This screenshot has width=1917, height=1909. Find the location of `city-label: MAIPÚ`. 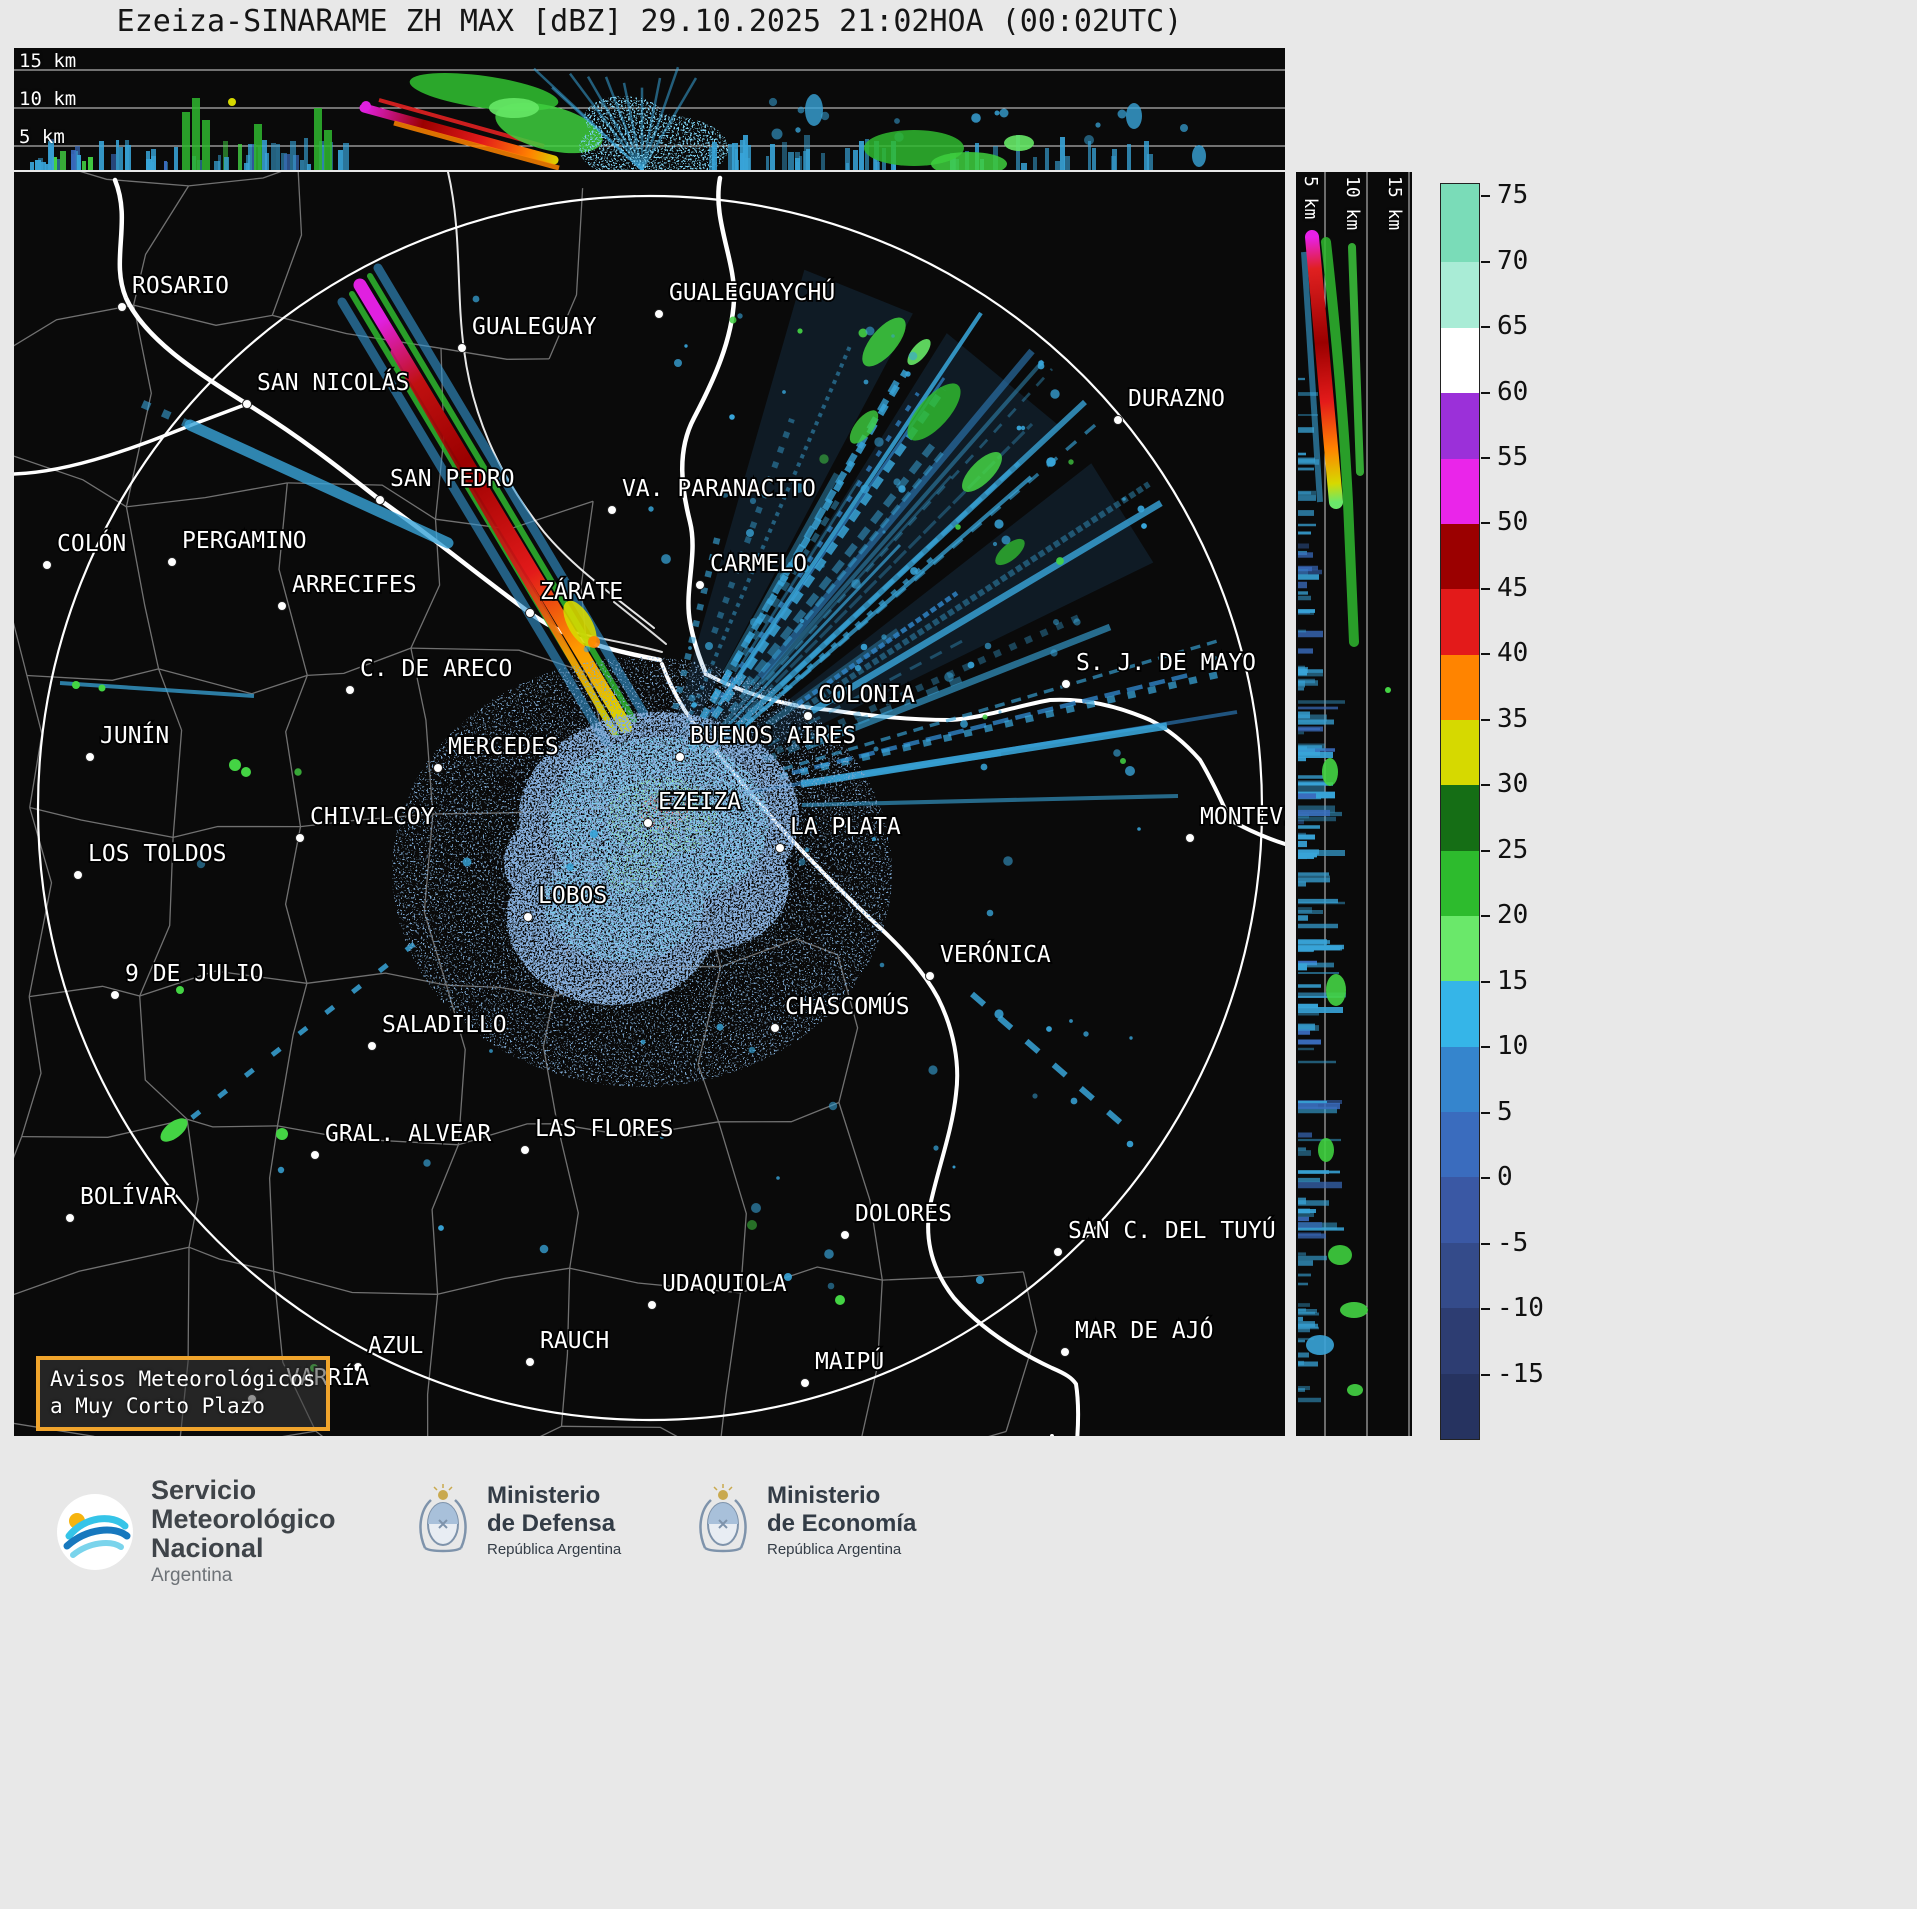

city-label: MAIPÚ is located at coordinates (849, 1361).